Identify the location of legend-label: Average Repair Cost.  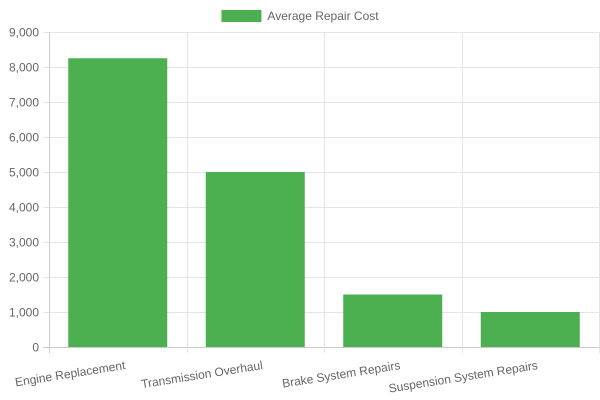
(323, 16).